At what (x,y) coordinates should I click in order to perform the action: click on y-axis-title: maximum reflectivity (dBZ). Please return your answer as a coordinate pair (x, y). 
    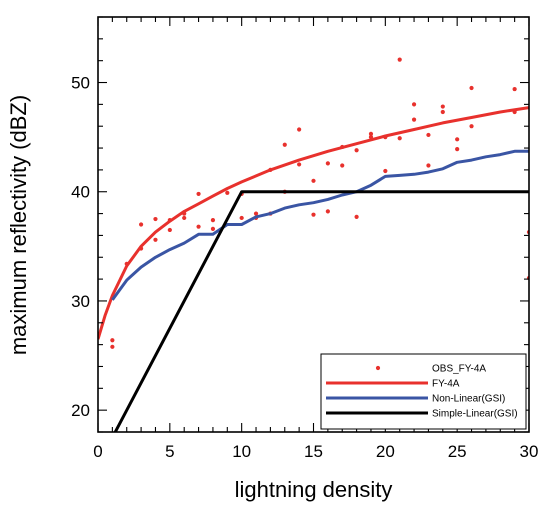
    Looking at the image, I should click on (18, 225).